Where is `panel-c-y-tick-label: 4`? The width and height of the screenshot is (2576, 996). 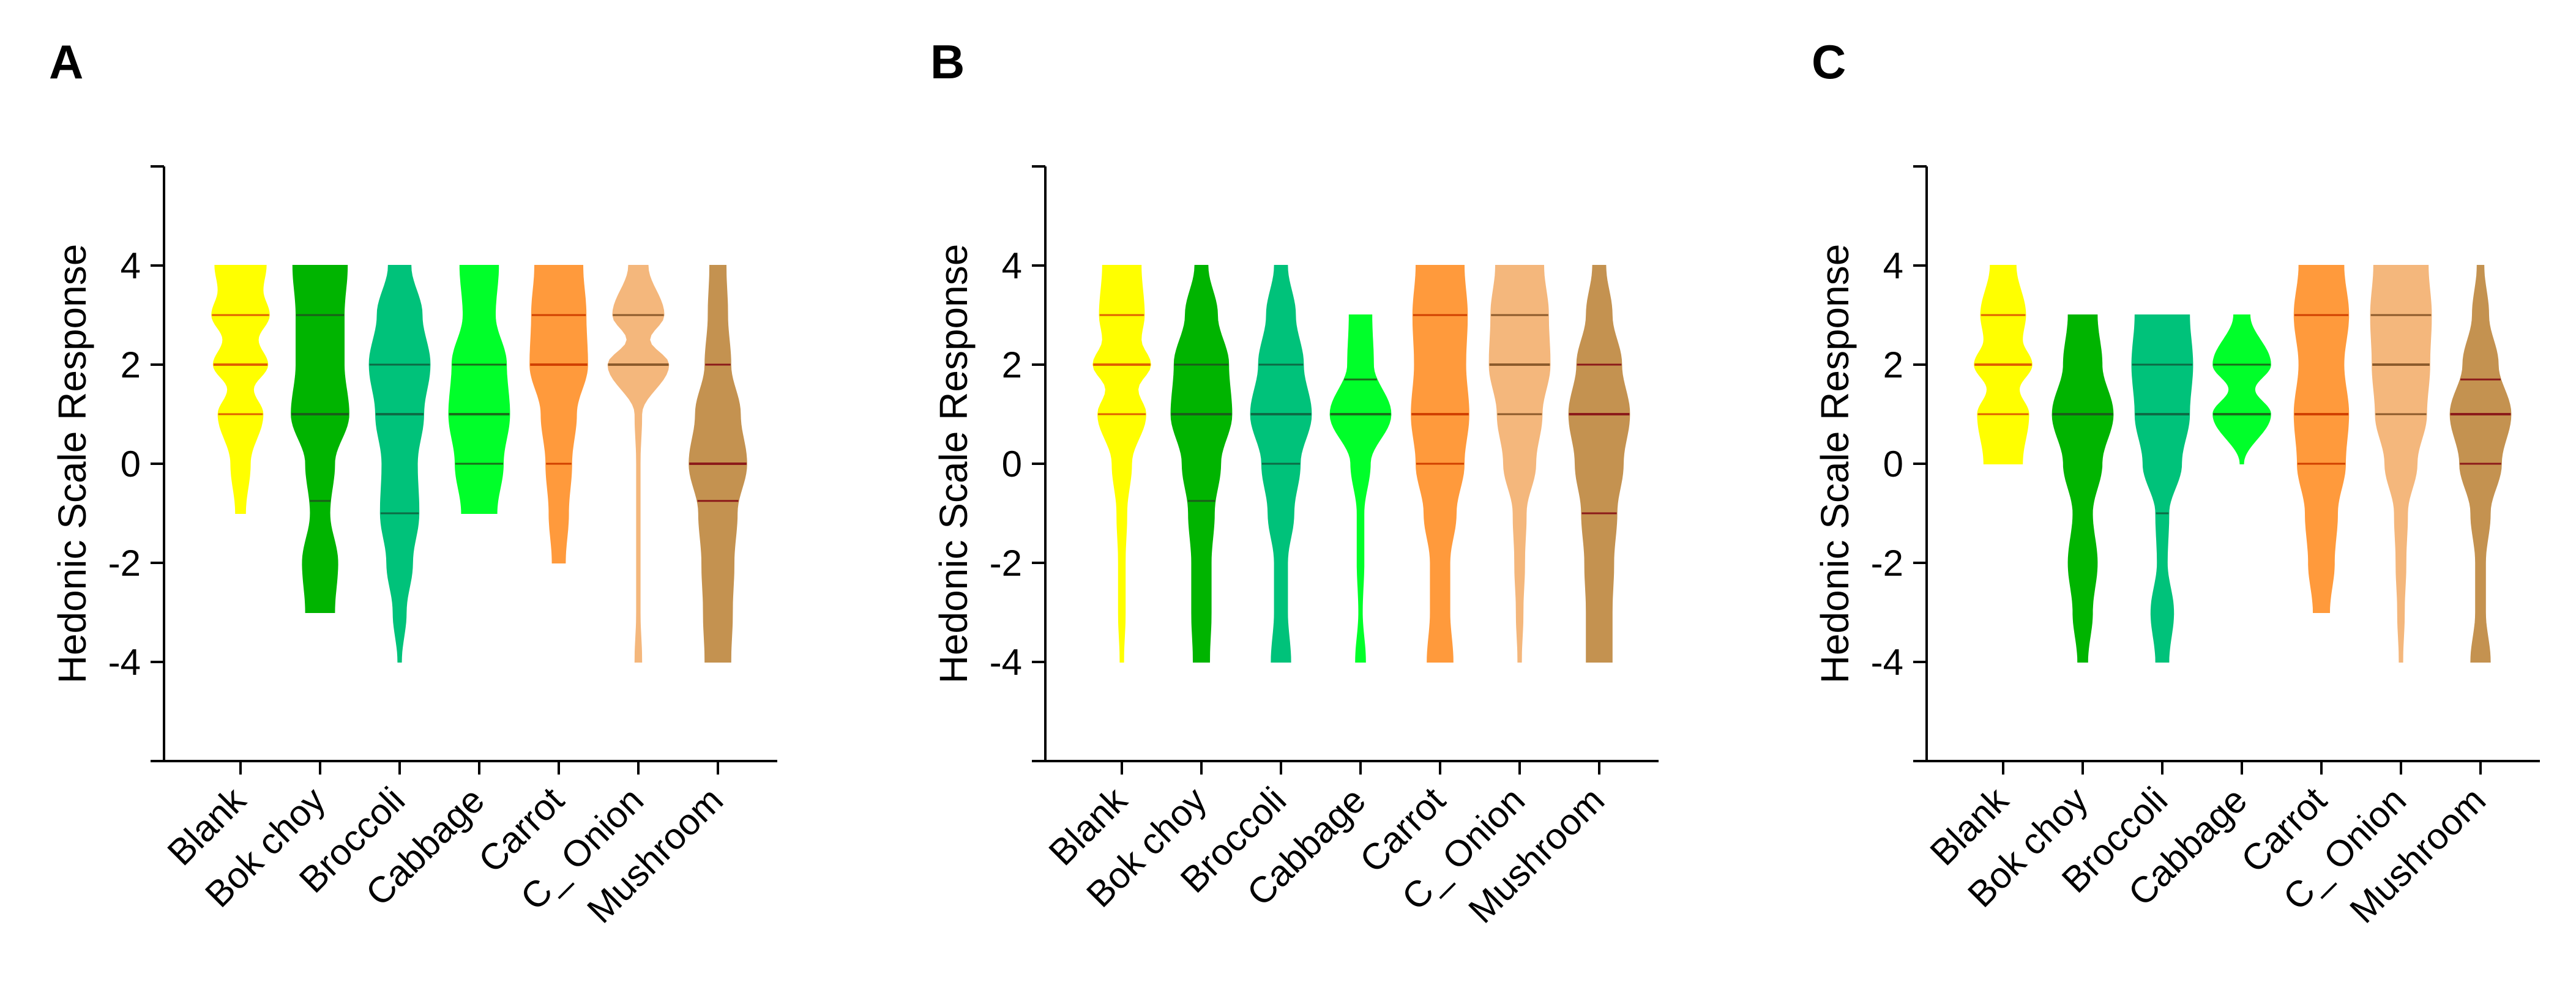 panel-c-y-tick-label: 4 is located at coordinates (1893, 265).